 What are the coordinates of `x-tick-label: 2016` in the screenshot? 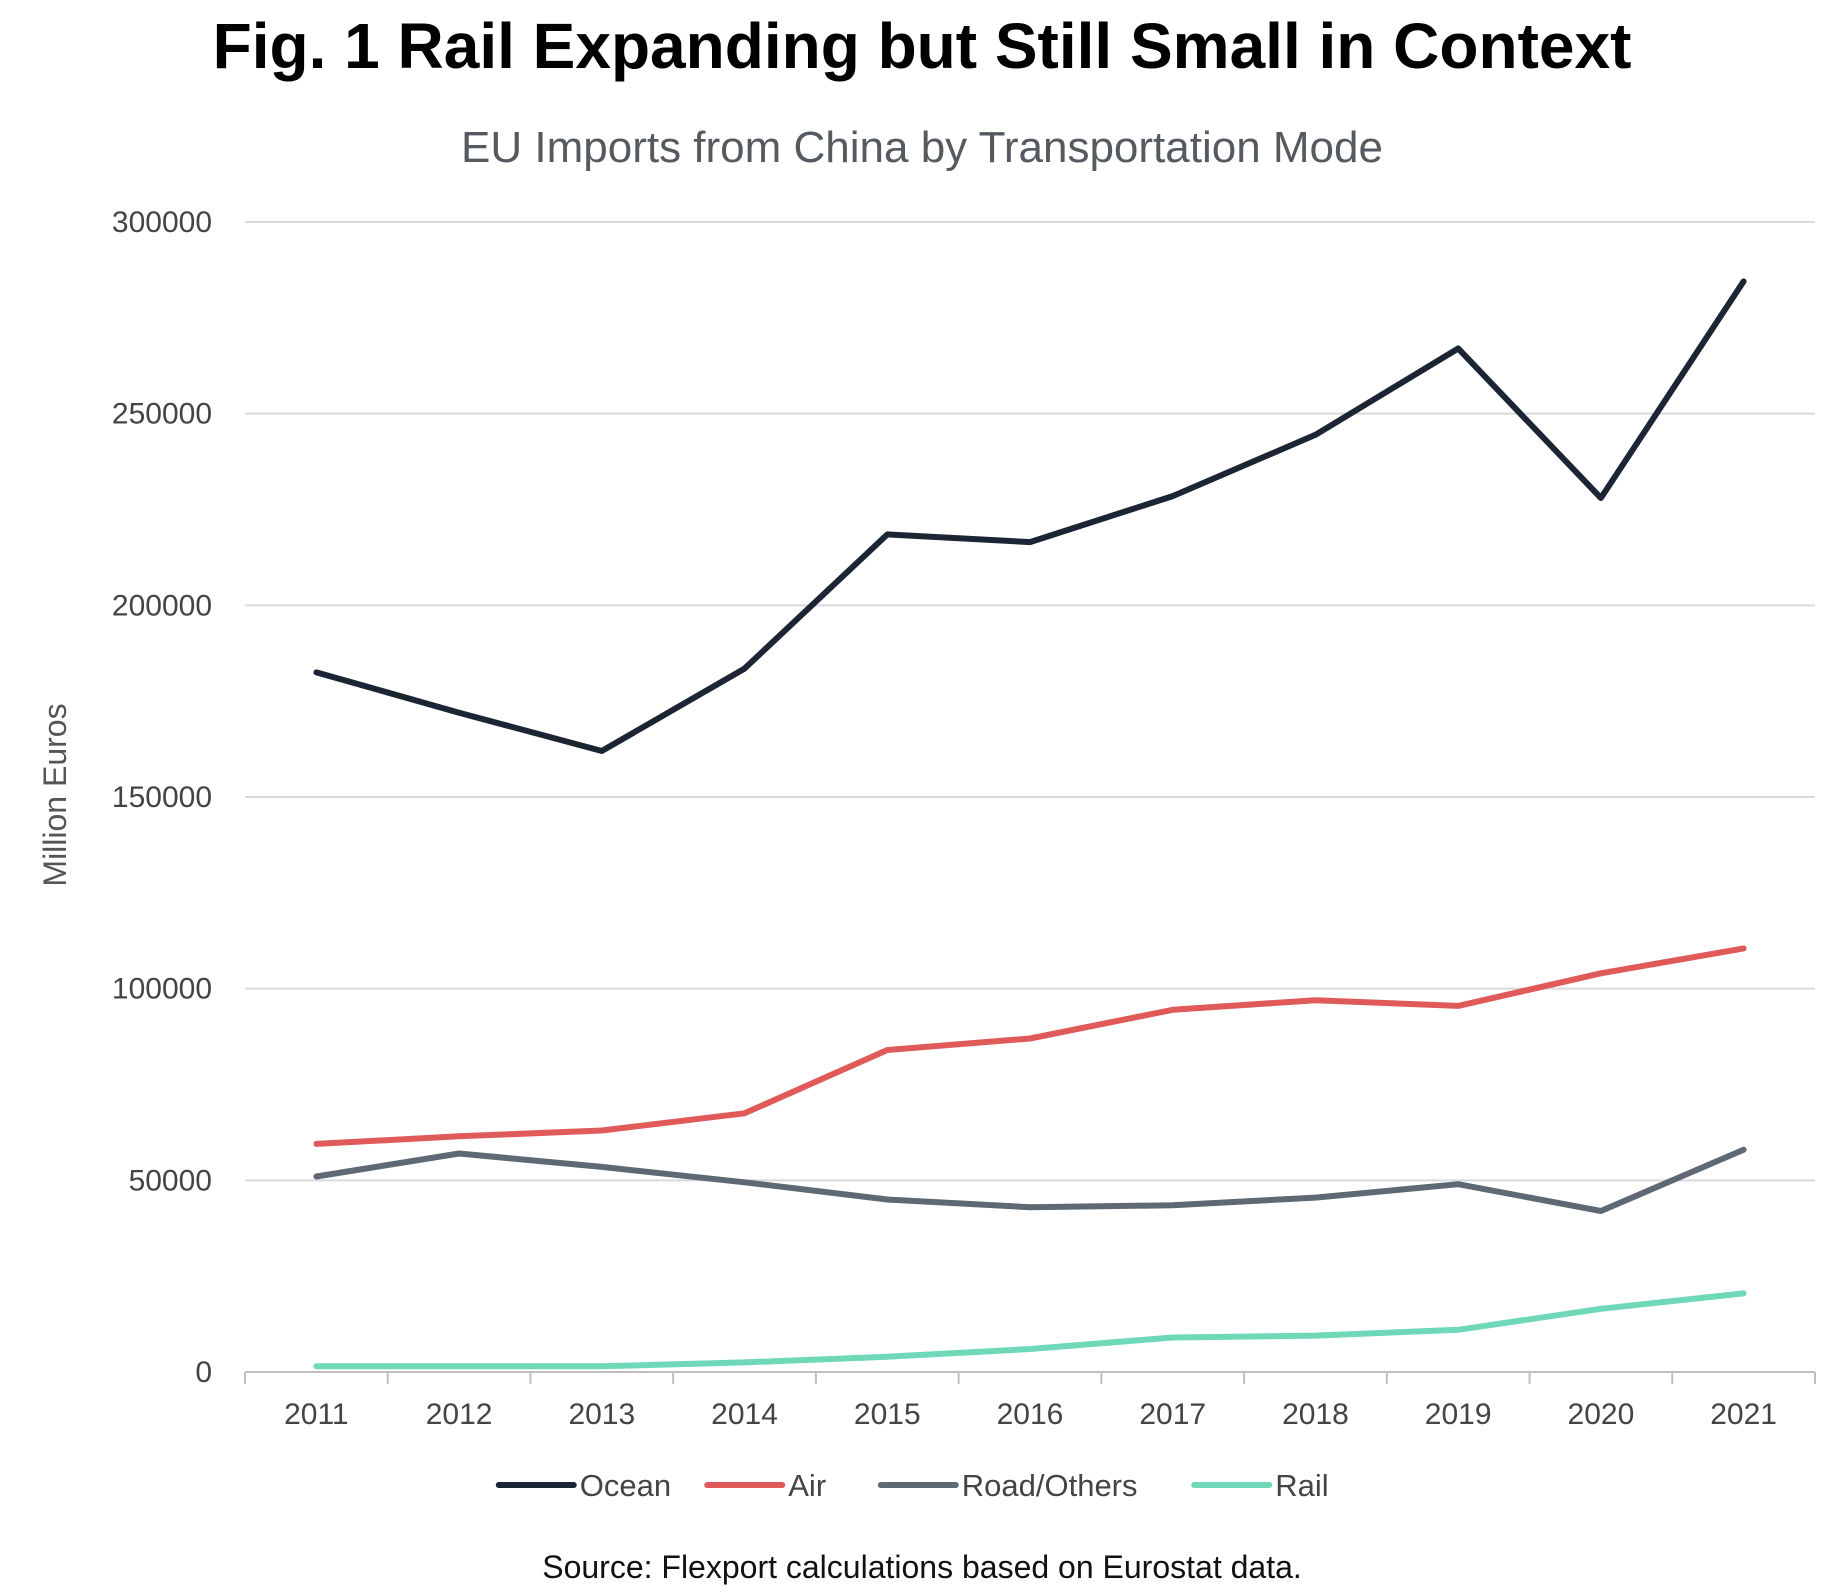 It's located at (1030, 1414).